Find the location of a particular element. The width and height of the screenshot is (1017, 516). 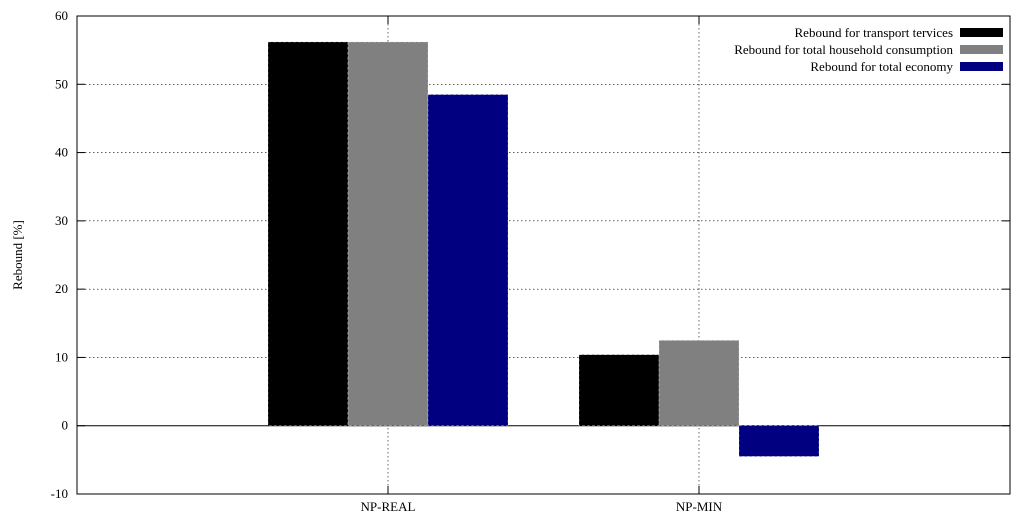

y-tick-label: -10 is located at coordinates (59, 493).